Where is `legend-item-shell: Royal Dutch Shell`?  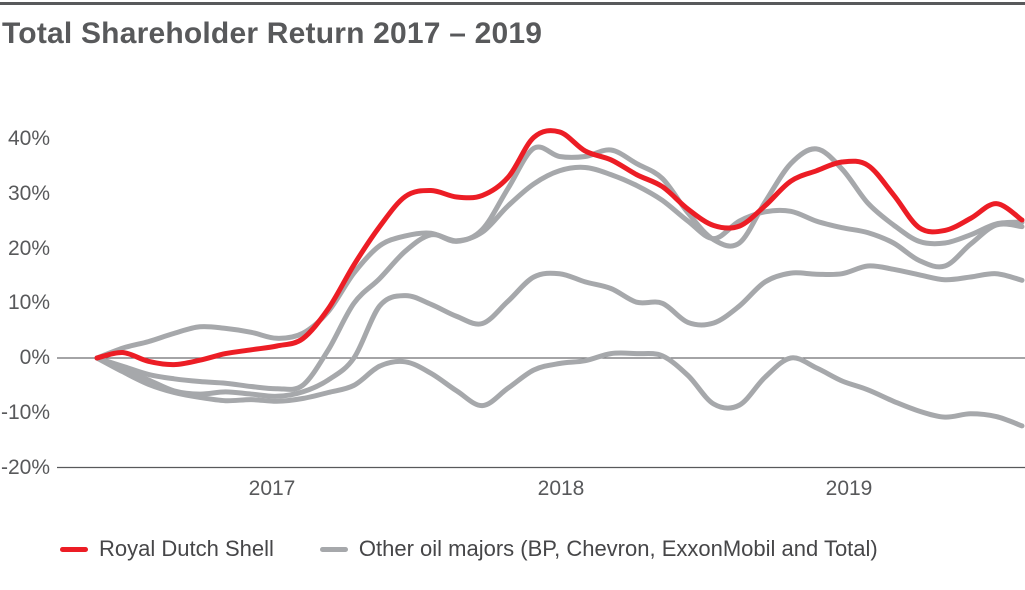
legend-item-shell: Royal Dutch Shell is located at coordinates (167, 549).